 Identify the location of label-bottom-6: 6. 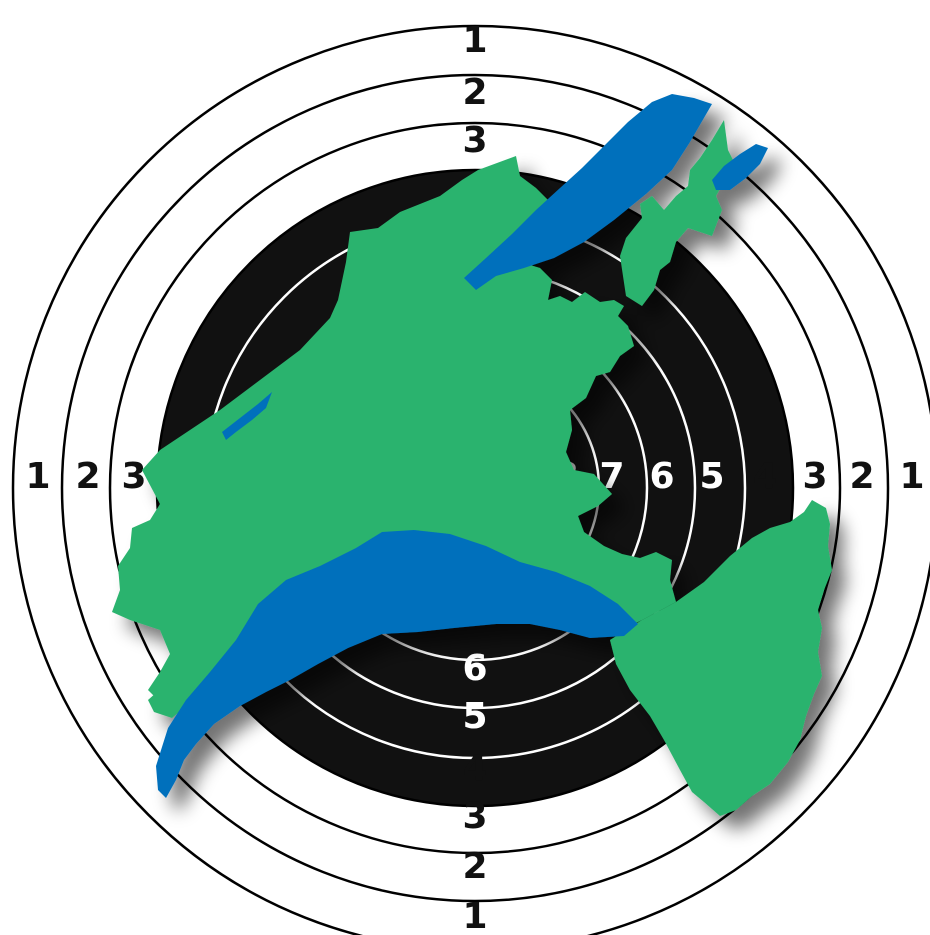
(474, 668).